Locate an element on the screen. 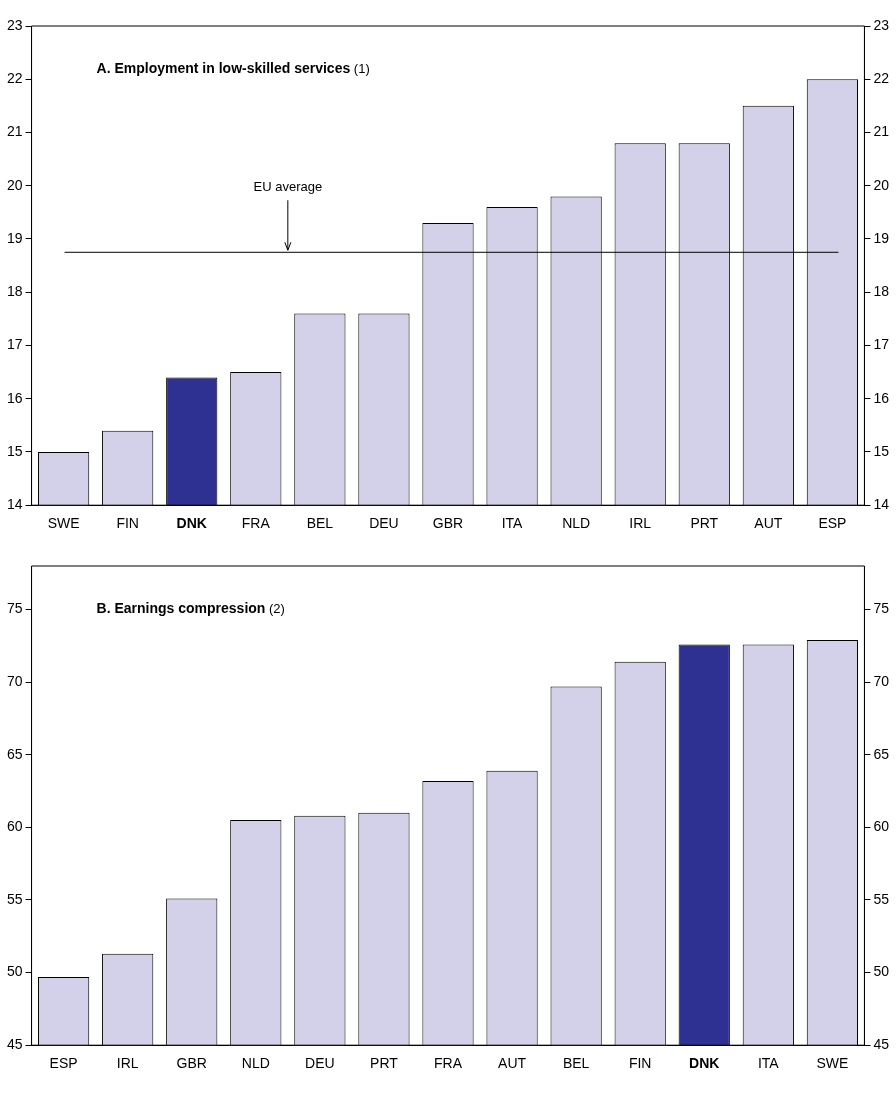 The width and height of the screenshot is (896, 1104). y-tick-label: 18 is located at coordinates (14, 291).